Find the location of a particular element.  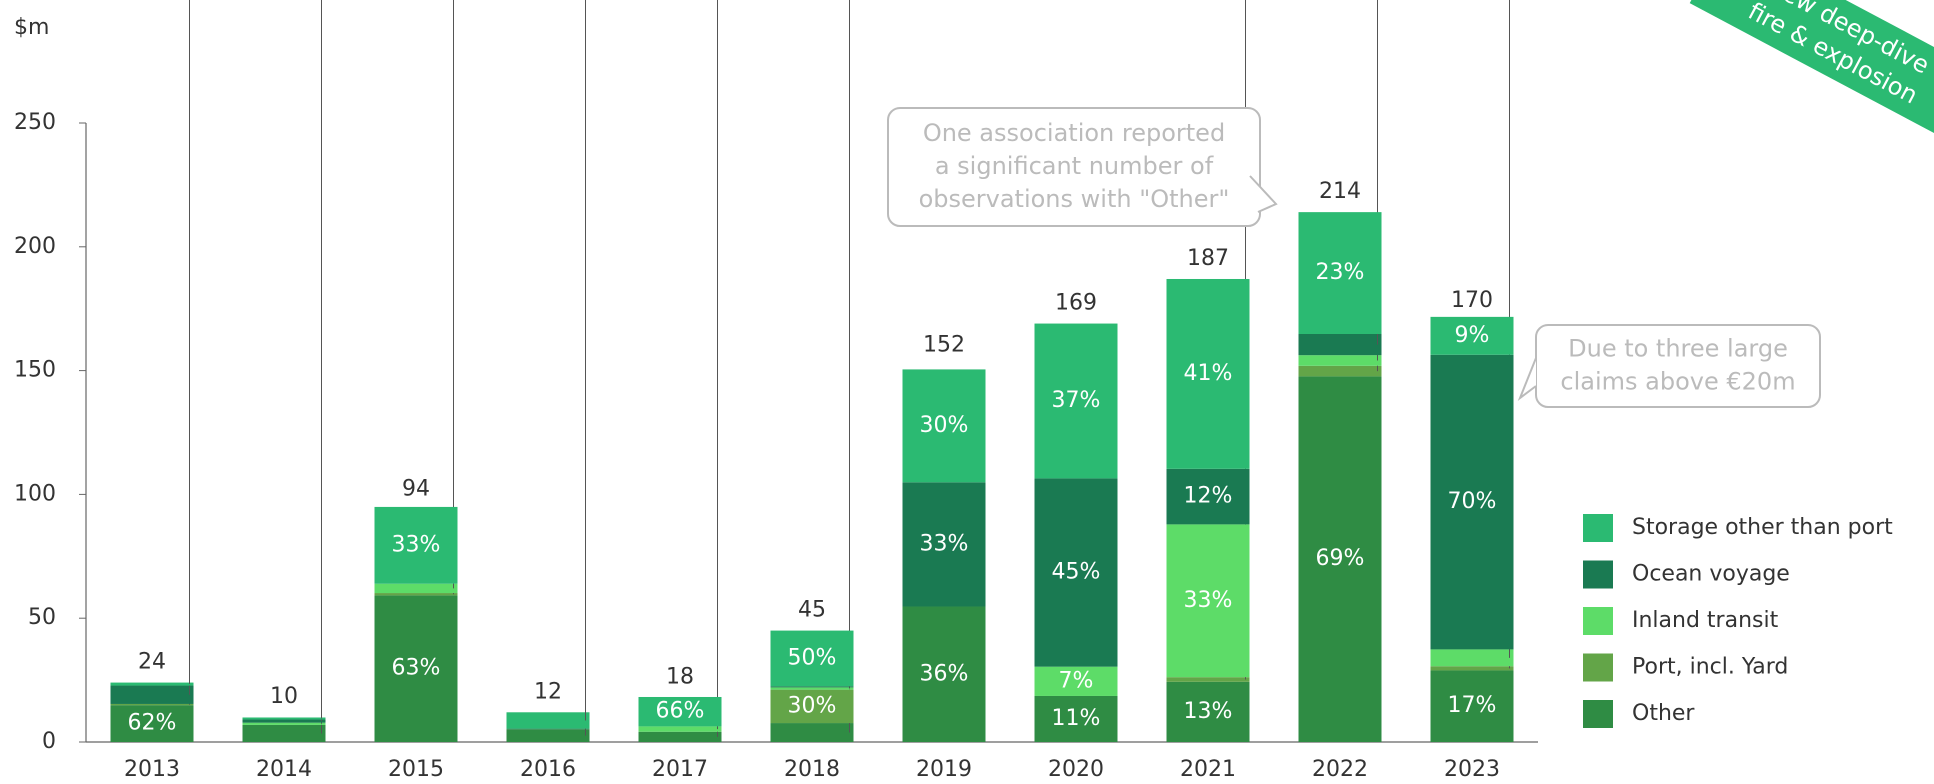

total-label: 170 is located at coordinates (1472, 300).